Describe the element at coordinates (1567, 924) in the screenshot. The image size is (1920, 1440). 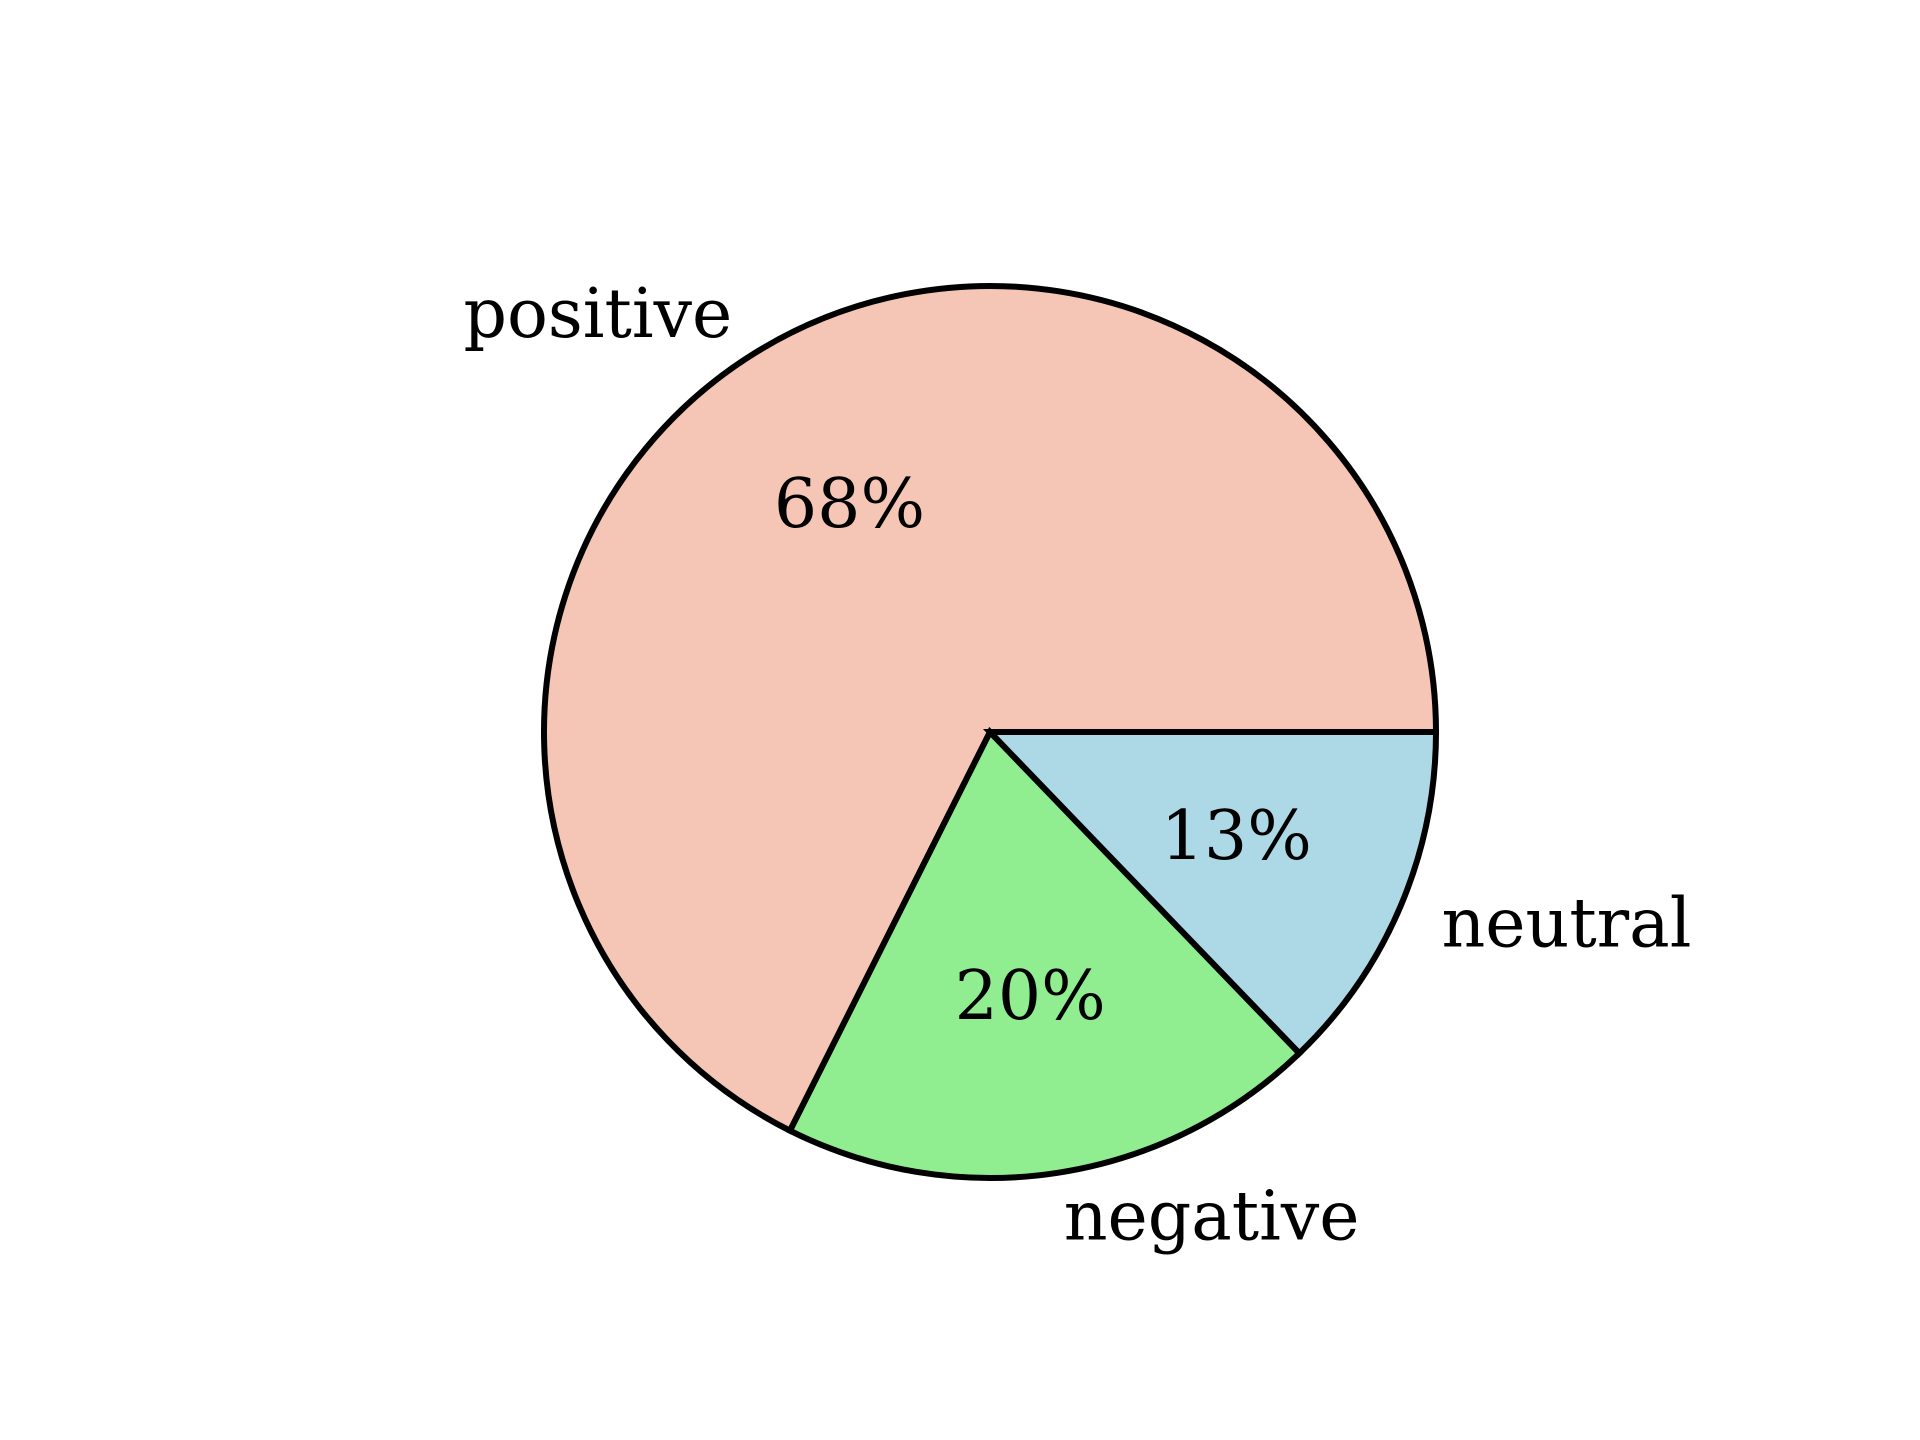
I see `slice-label-neutral: neutral` at that location.